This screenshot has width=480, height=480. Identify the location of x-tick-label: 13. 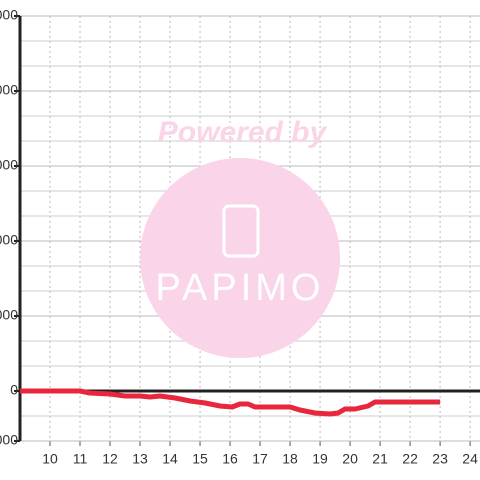
(140, 459).